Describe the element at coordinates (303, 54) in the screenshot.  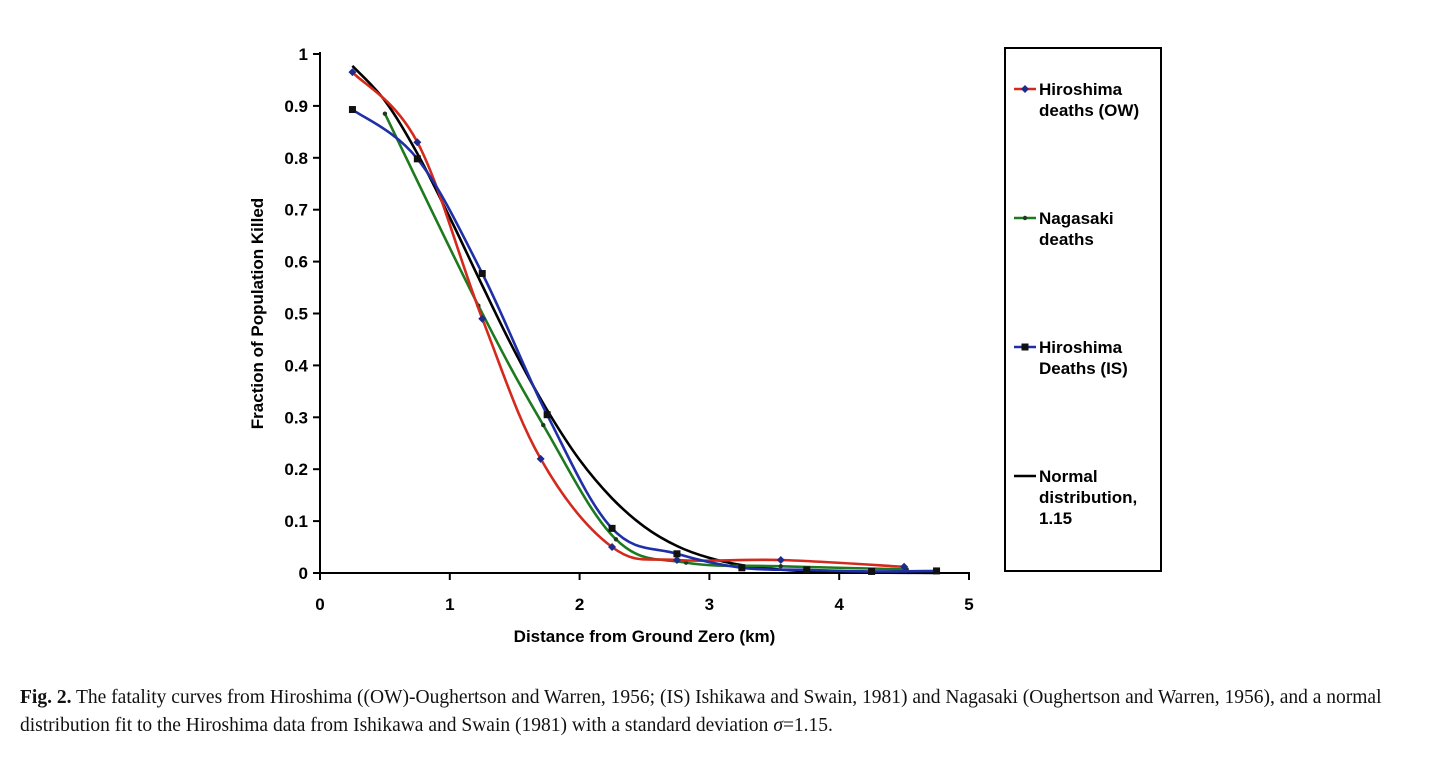
I see `y-tick-label: 1` at that location.